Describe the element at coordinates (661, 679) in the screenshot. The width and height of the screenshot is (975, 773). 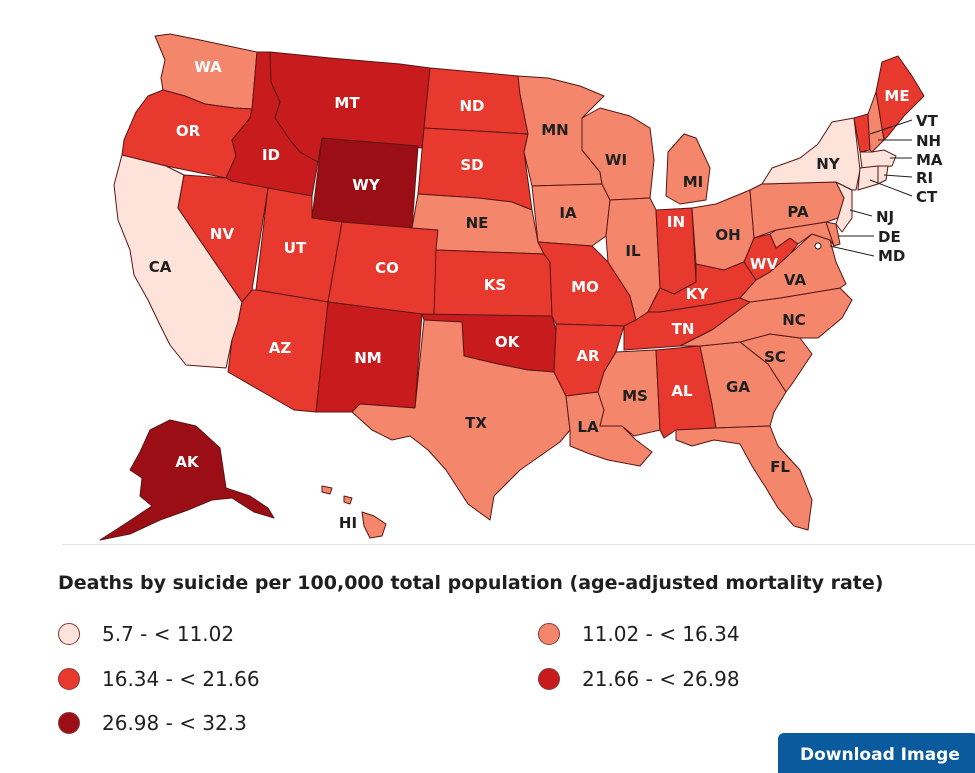
I see `legend-label: 21.66 - < 26.98` at that location.